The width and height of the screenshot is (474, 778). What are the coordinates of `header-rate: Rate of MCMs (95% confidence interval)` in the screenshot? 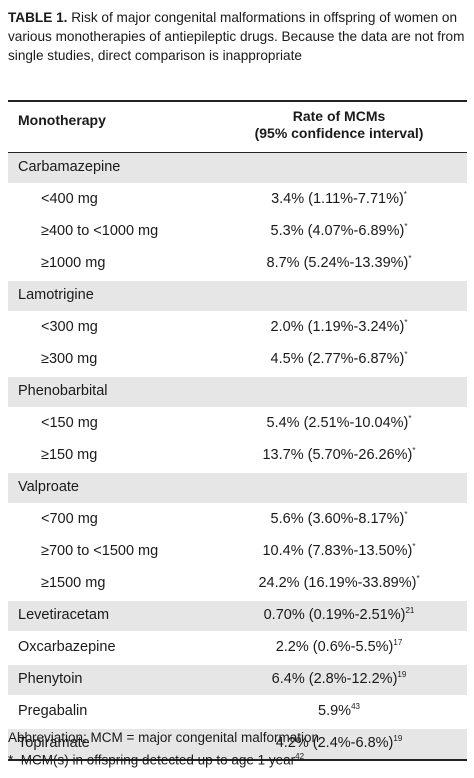 It's located at (339, 125).